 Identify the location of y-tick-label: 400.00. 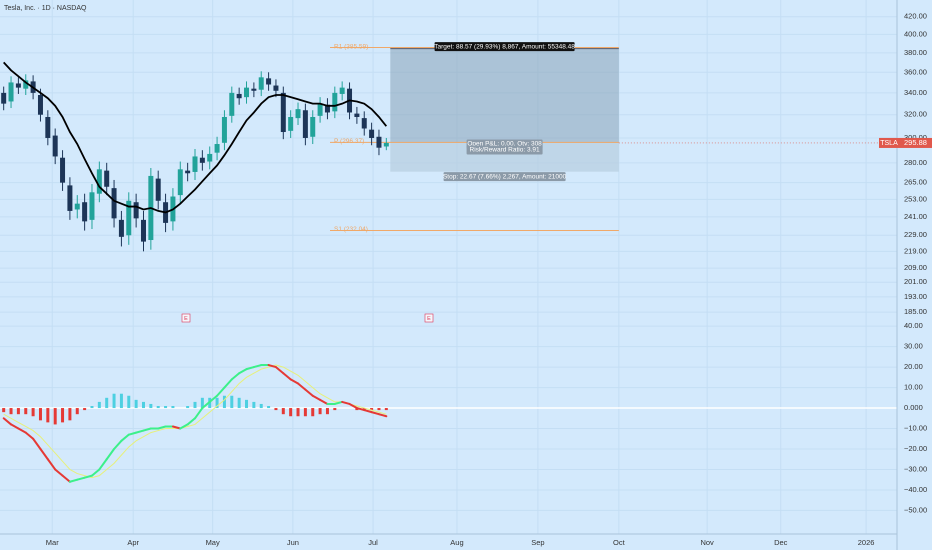
(915, 33).